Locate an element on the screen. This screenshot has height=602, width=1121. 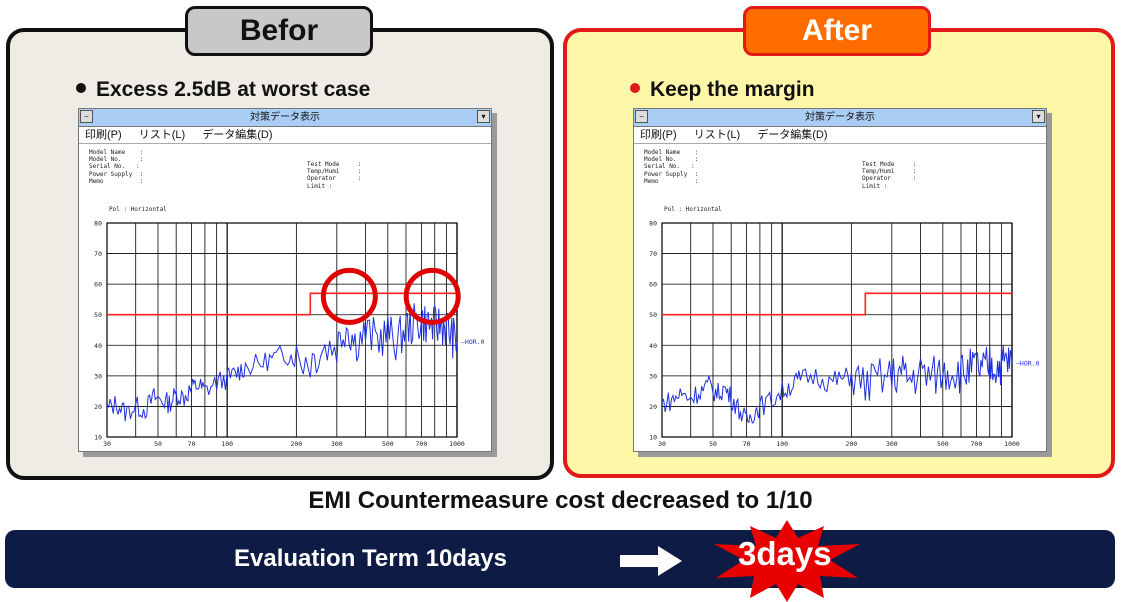
after-bullet-text: Keep the margin is located at coordinates (732, 89).